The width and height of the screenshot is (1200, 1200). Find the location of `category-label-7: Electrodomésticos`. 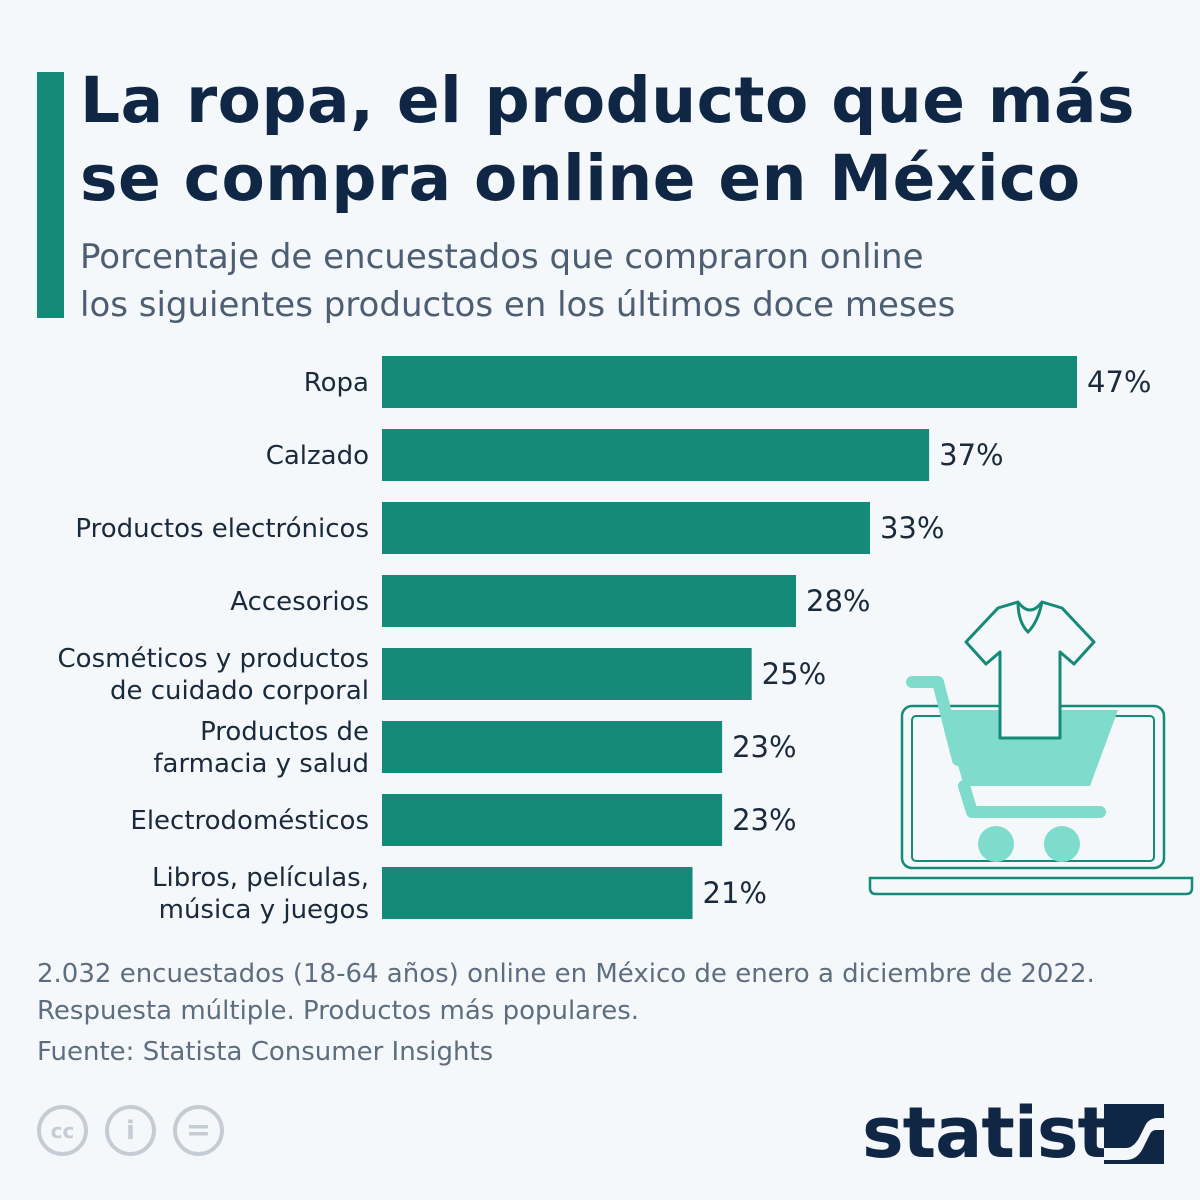

category-label-7: Electrodomésticos is located at coordinates (249, 821).